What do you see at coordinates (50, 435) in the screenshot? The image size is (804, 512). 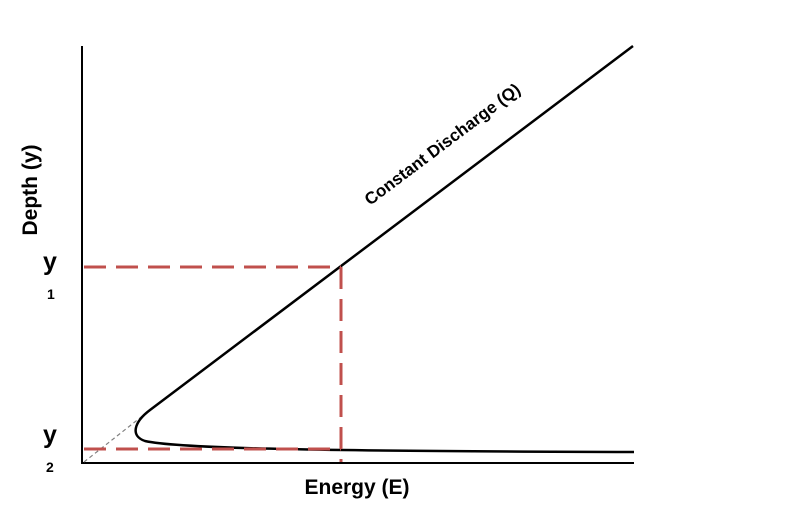 I see `y2-symbol: y` at bounding box center [50, 435].